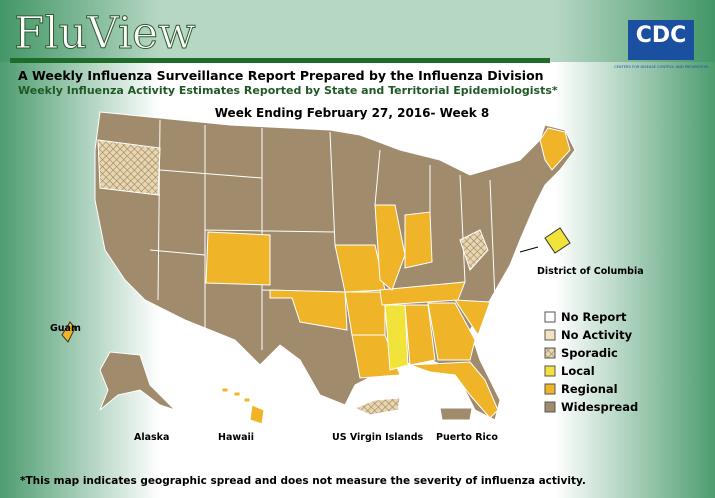 This screenshot has height=498, width=715. I want to click on usvi, so click(377, 406).